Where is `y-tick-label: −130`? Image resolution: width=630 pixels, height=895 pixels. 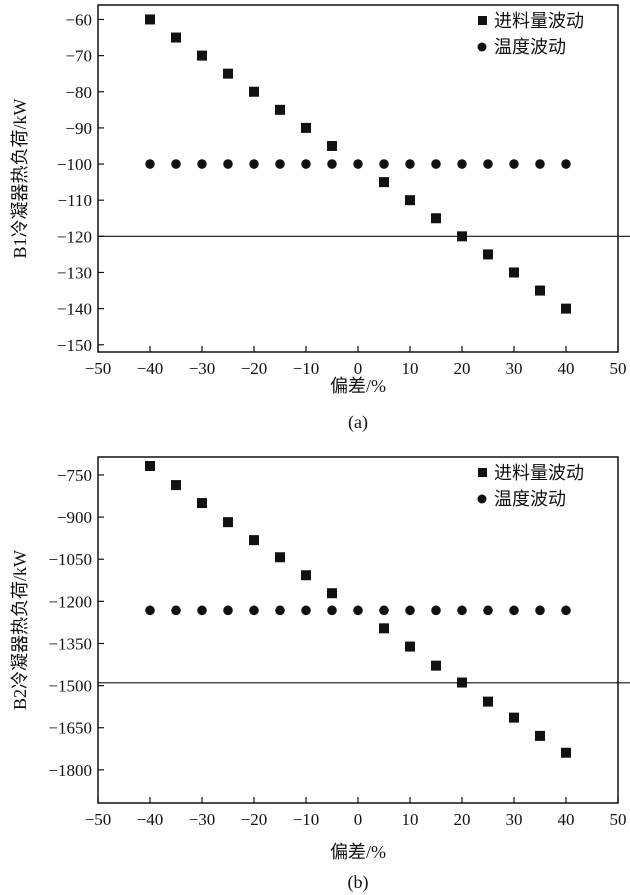
y-tick-label: −130 is located at coordinates (74, 272).